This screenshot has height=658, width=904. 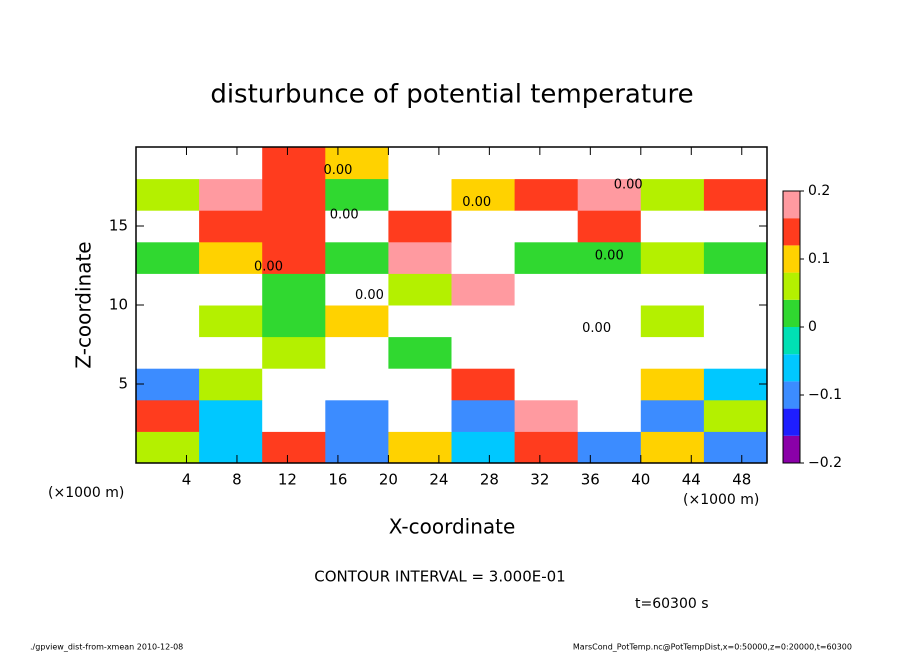 I want to click on y-tick-label: 15, so click(x=118, y=226).